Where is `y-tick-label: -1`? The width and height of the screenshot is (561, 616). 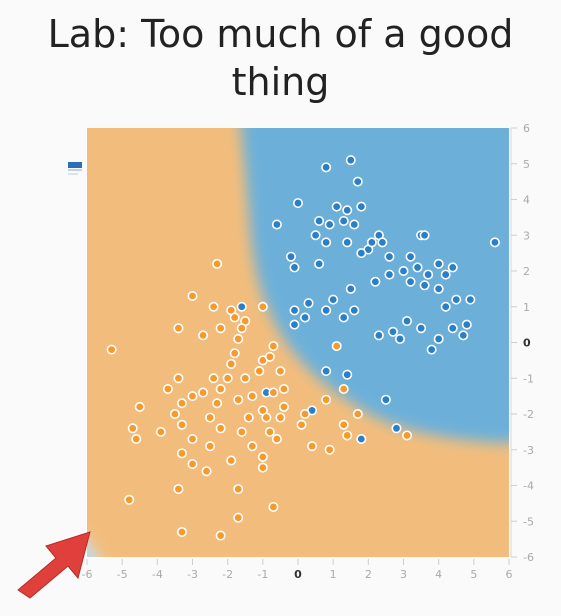 y-tick-label: -1 is located at coordinates (528, 378).